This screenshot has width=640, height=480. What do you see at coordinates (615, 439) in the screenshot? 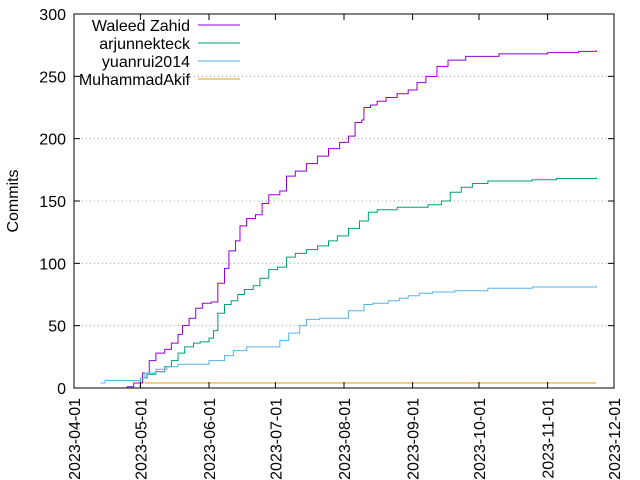
I see `x-tick-label: 2023-12-01` at bounding box center [615, 439].